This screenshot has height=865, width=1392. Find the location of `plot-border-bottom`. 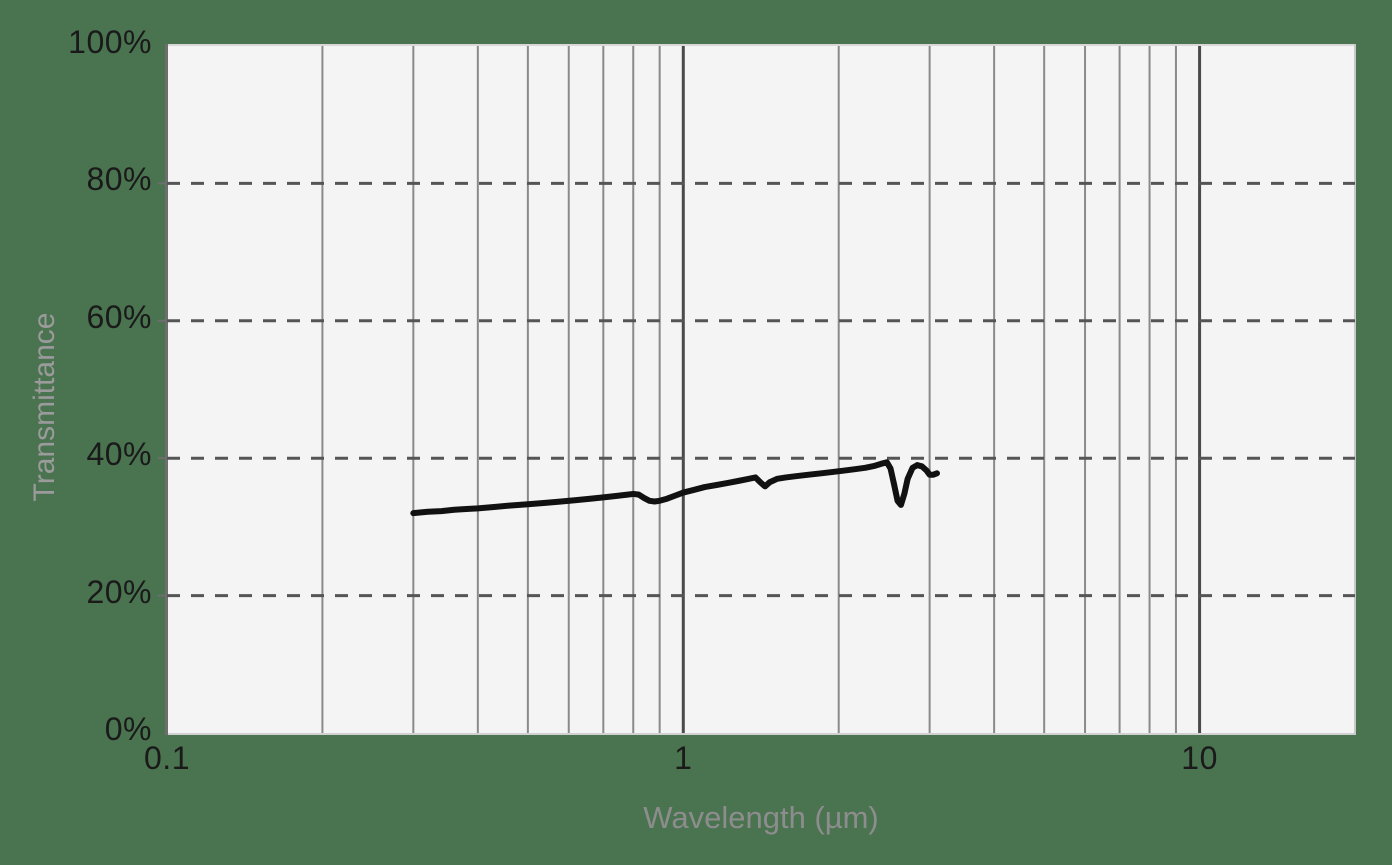

plot-border-bottom is located at coordinates (761, 734).